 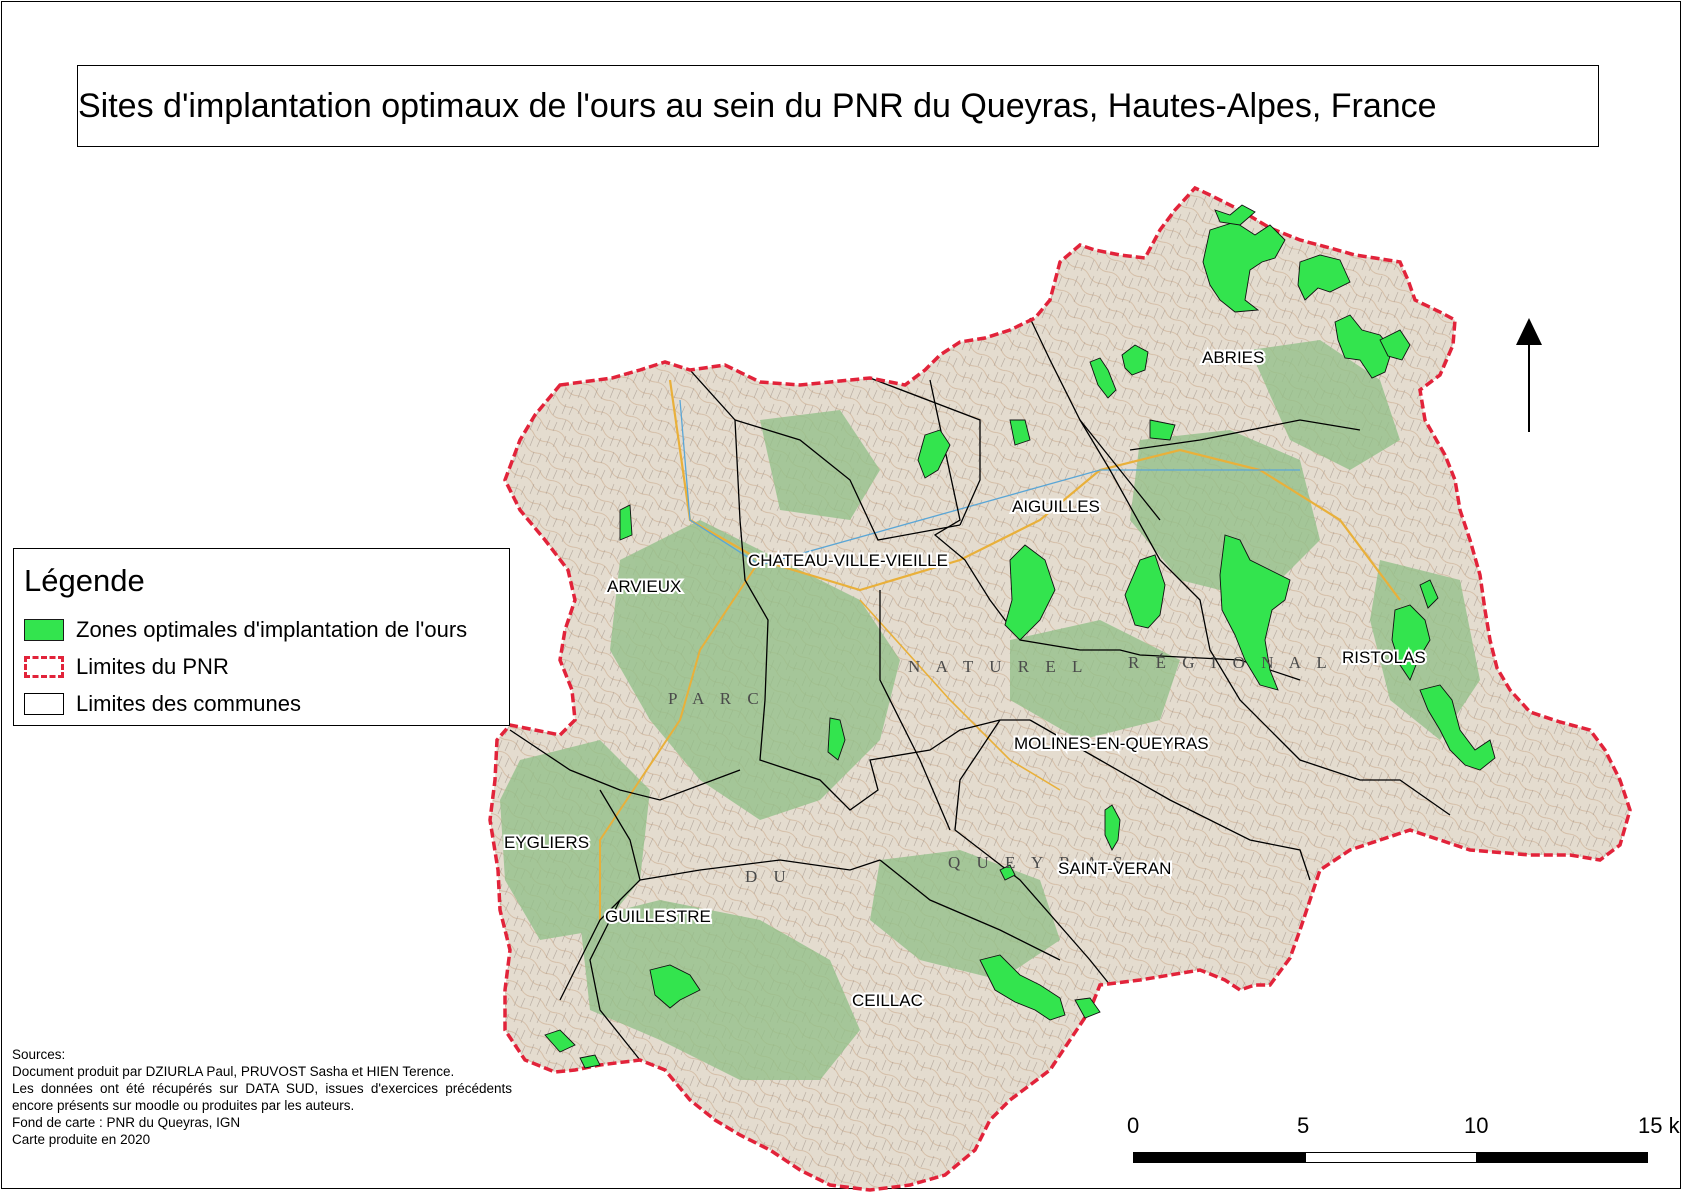 I want to click on legend-item-zones: Zones optimales d'implantation de l'ours, so click(x=245, y=630).